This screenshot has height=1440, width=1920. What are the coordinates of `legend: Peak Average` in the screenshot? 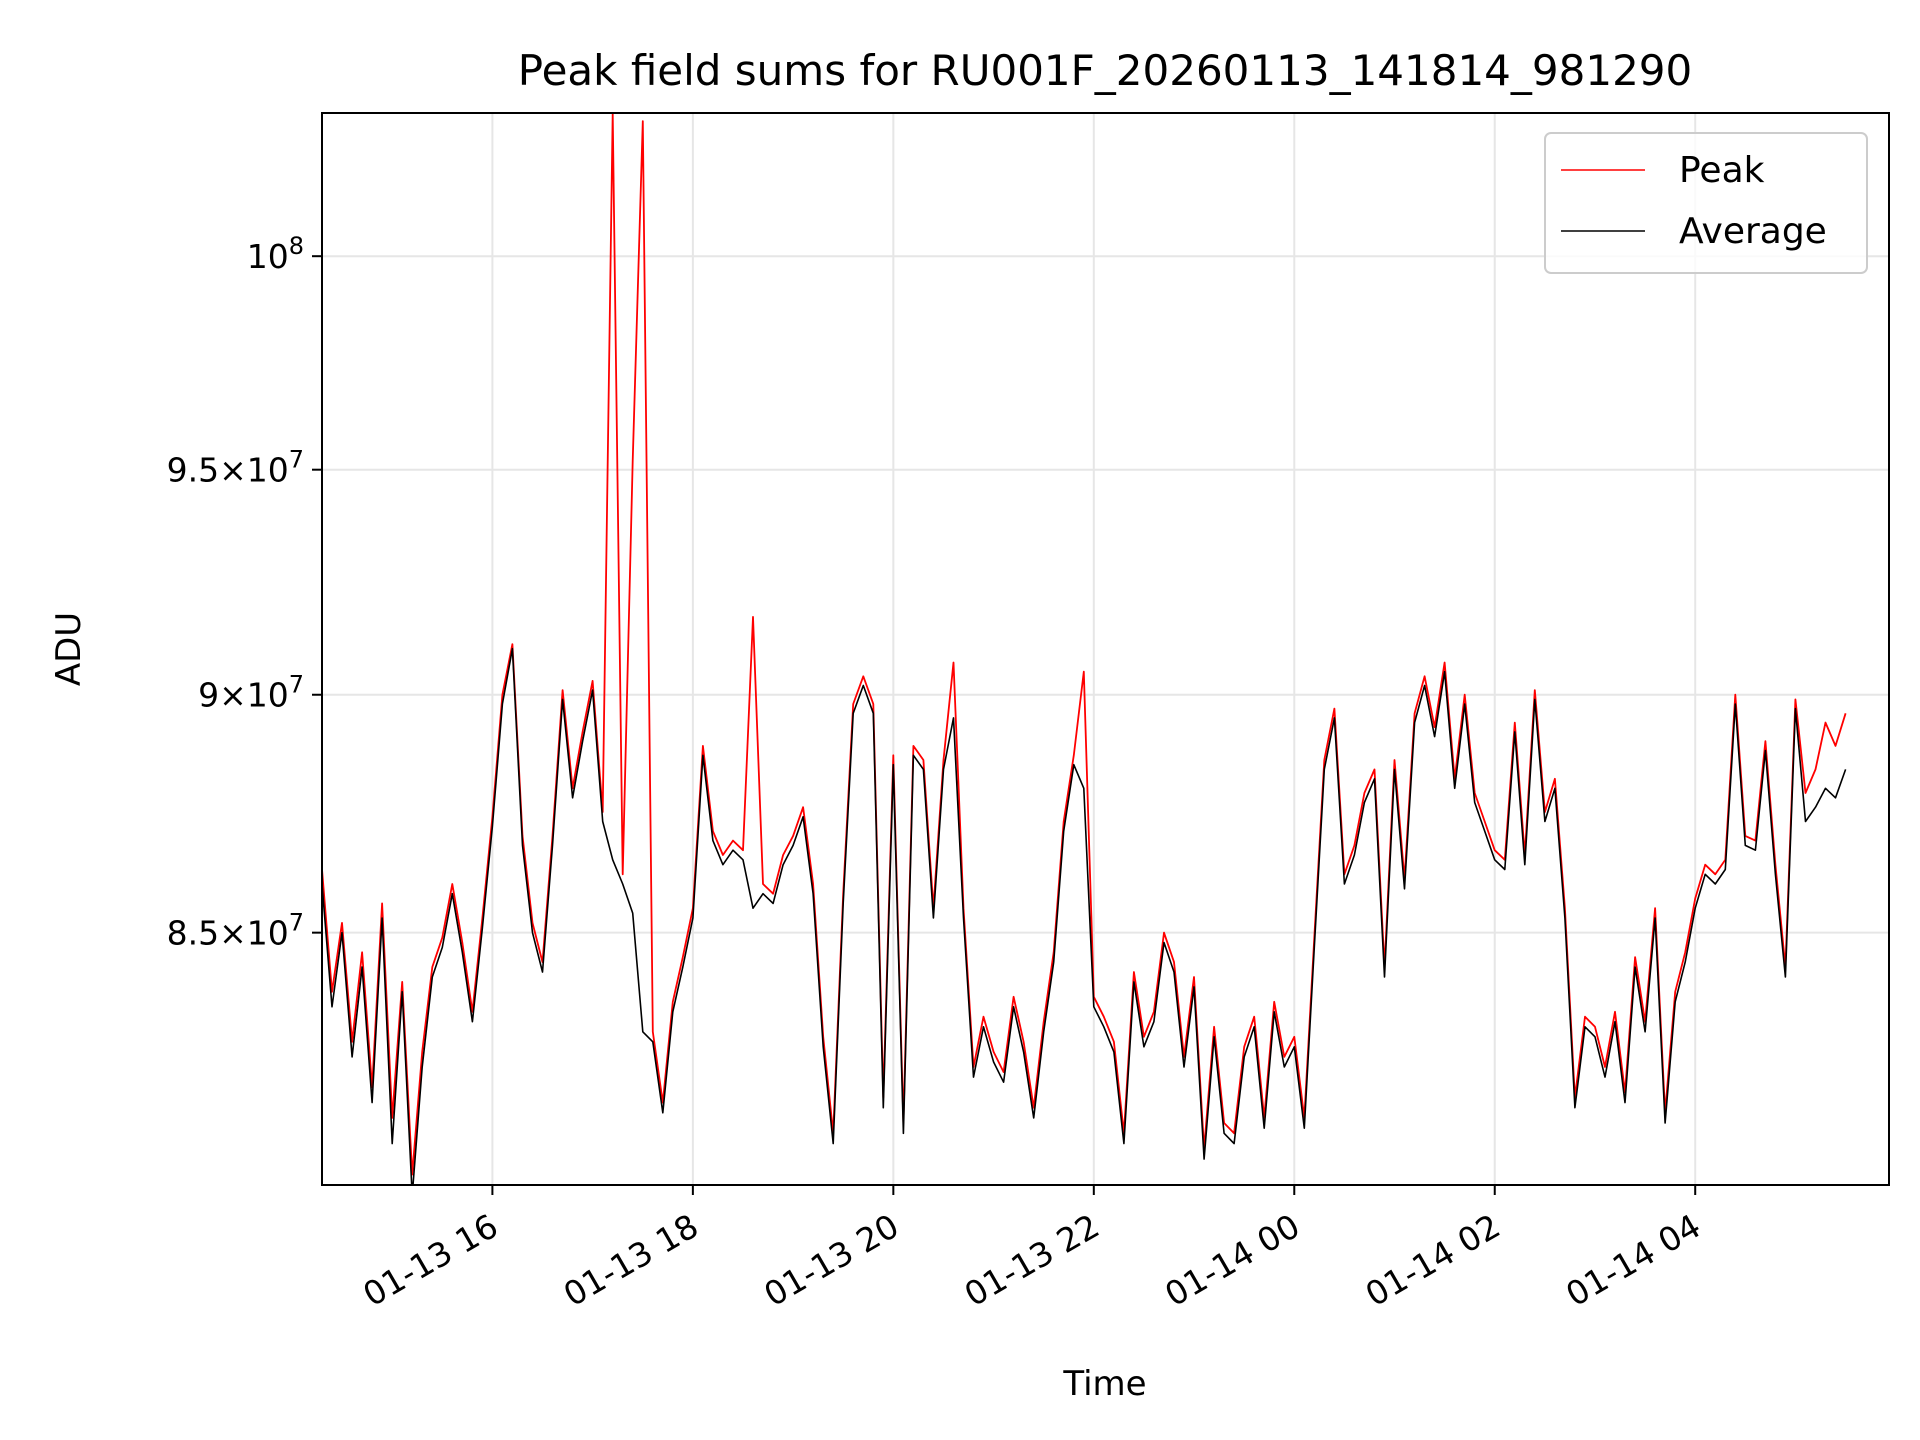 It's located at (1706, 203).